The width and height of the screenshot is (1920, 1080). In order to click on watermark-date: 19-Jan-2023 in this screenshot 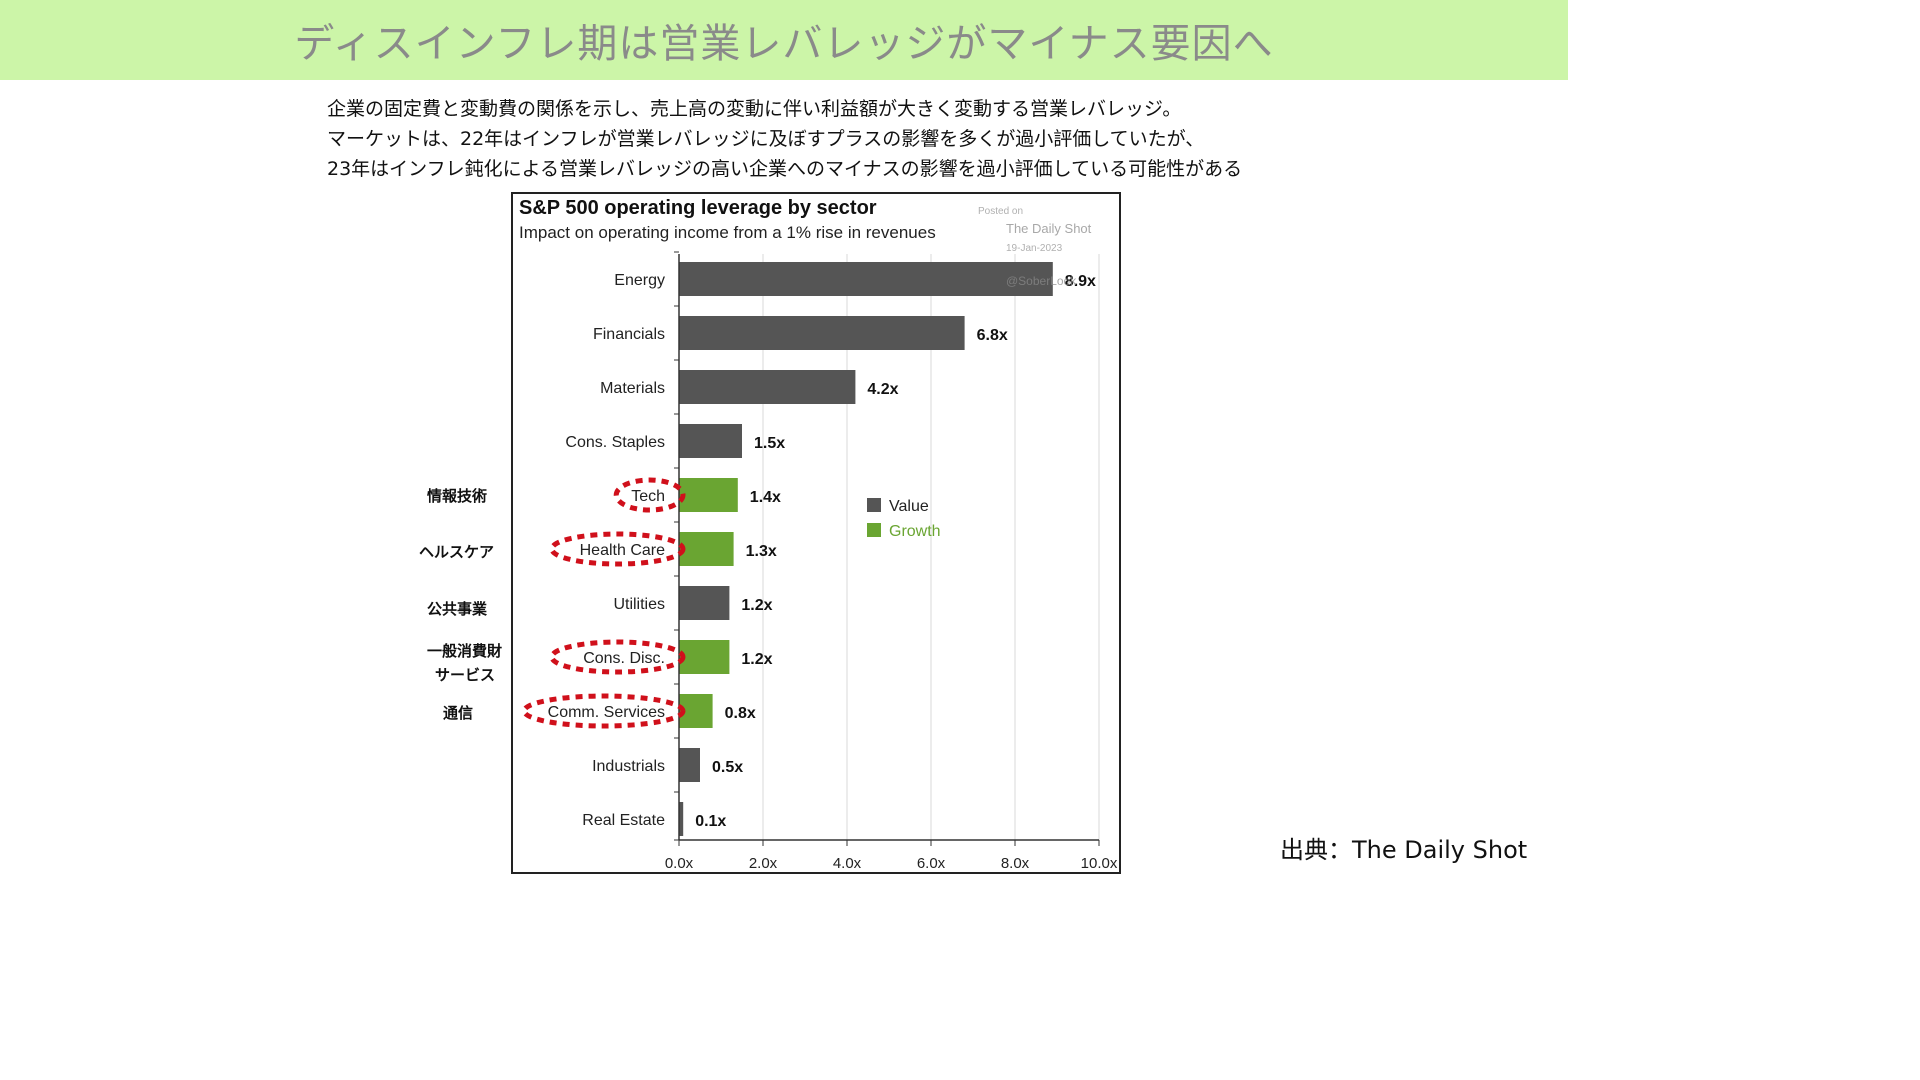, I will do `click(1034, 248)`.